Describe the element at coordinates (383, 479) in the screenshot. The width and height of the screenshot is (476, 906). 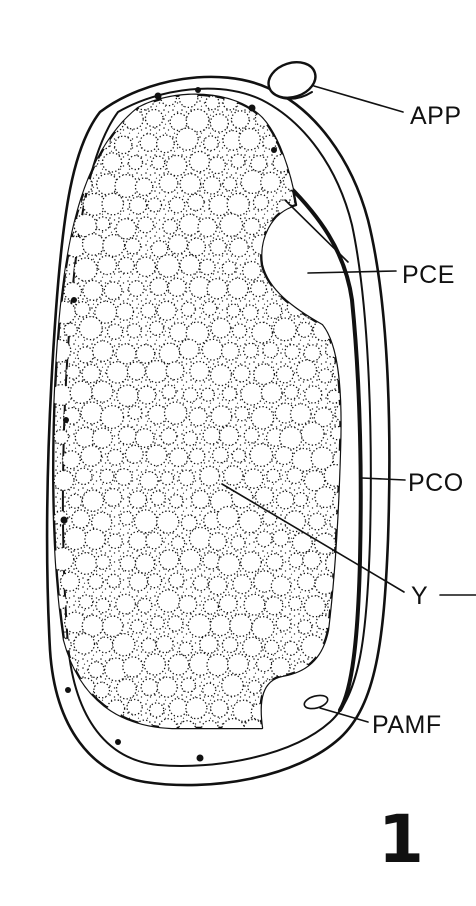
I see `leader-pco` at that location.